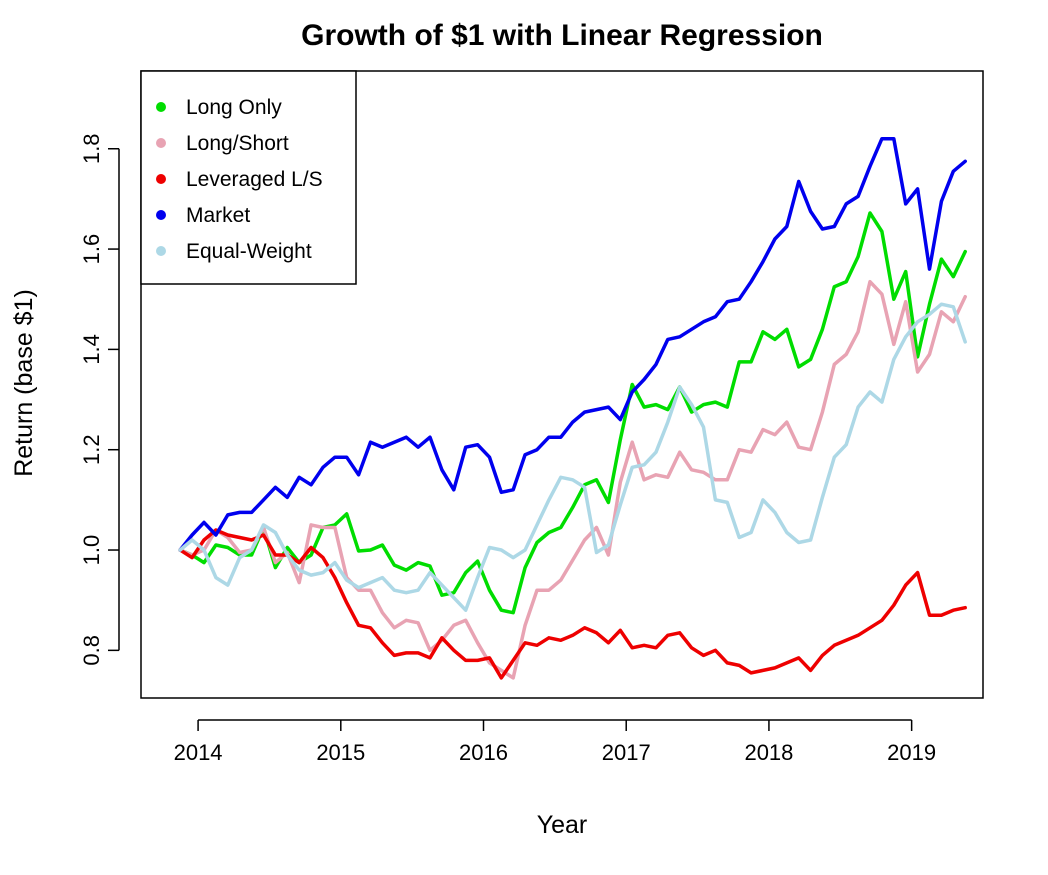  Describe the element at coordinates (161, 143) in the screenshot. I see `legend-marker-long-short` at that location.